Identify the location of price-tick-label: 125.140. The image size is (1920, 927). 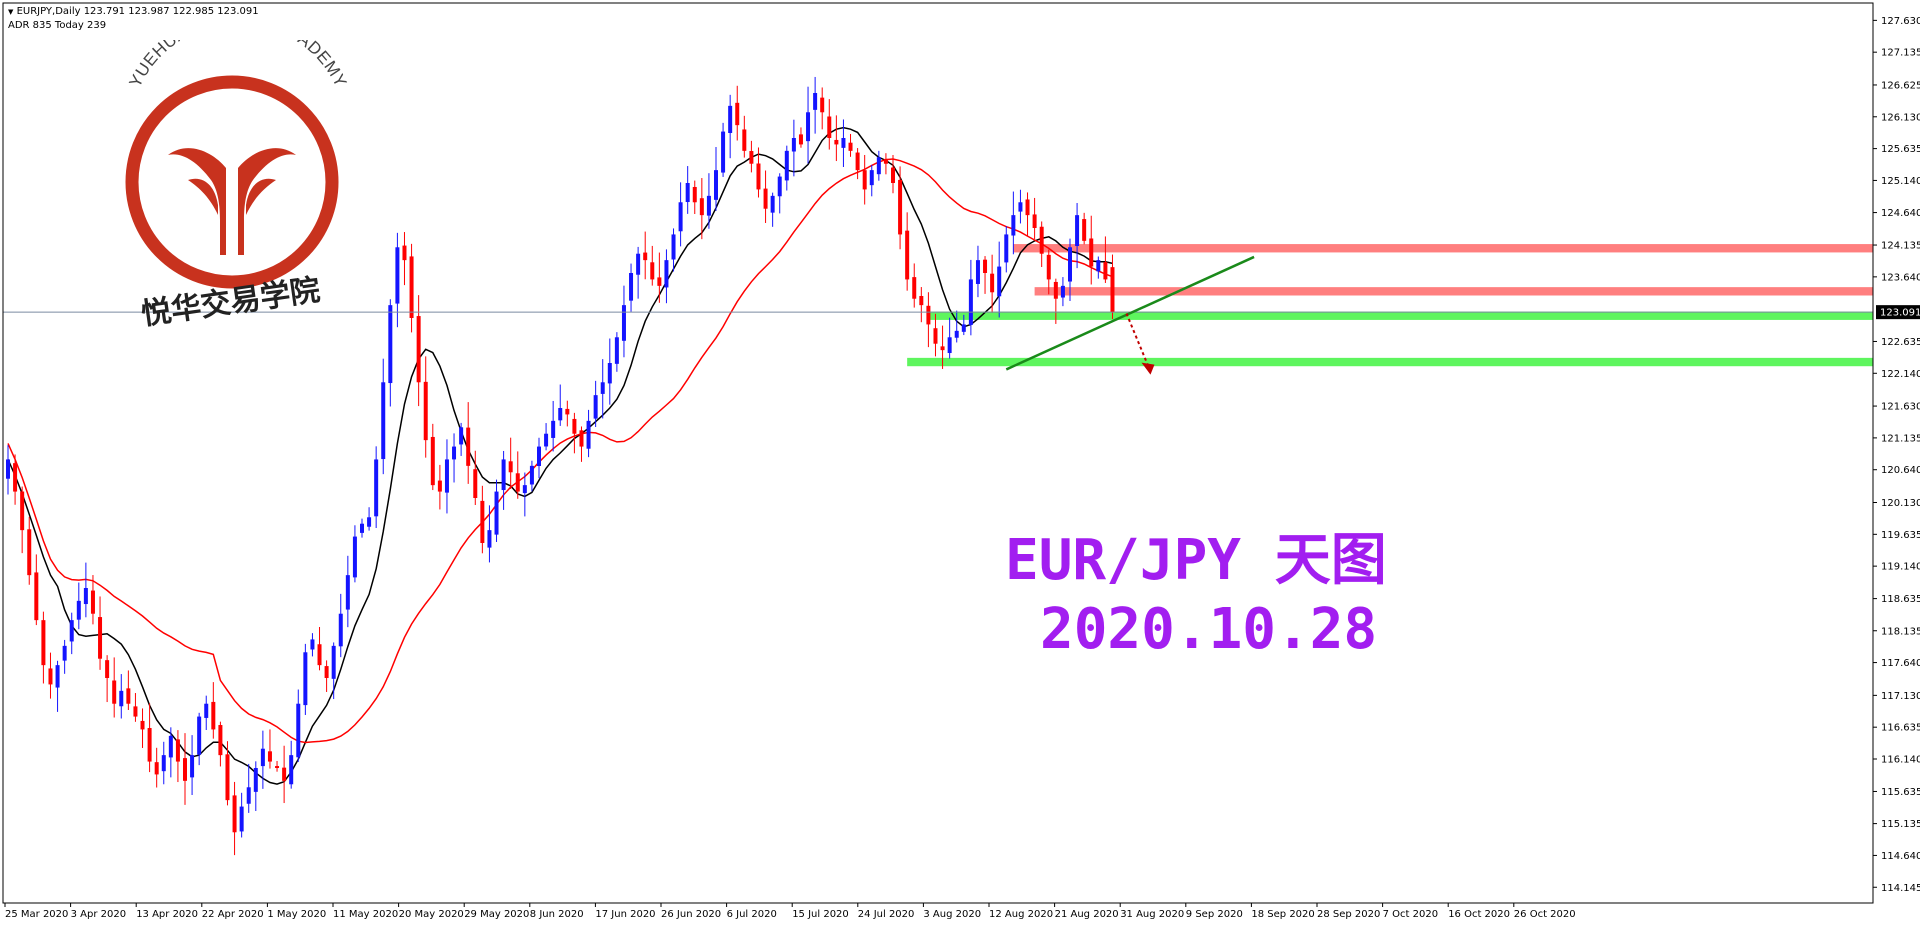
(1900, 181).